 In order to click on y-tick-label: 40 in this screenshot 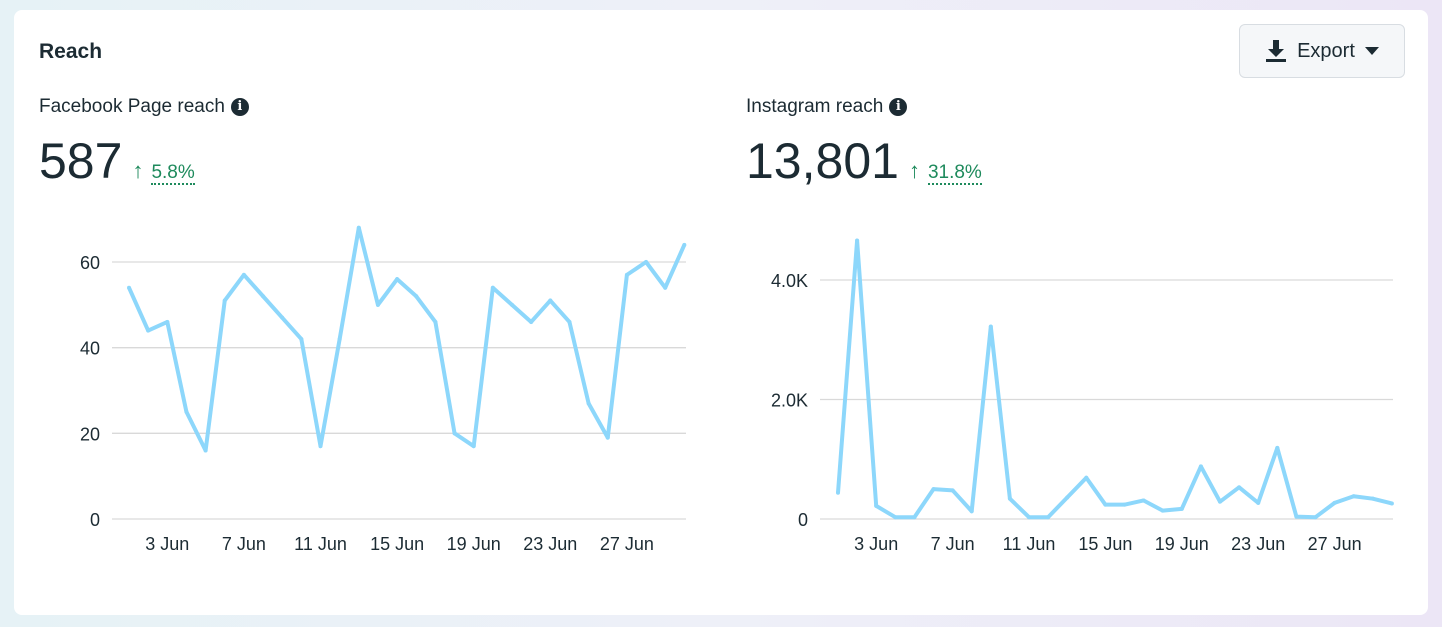, I will do `click(90, 349)`.